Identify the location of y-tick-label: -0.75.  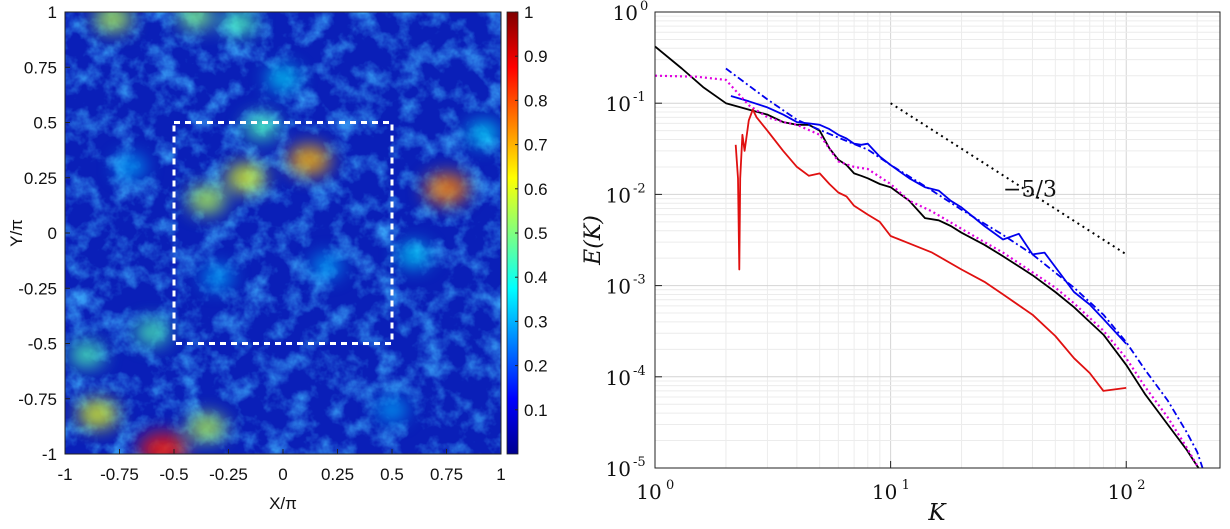
(37, 399).